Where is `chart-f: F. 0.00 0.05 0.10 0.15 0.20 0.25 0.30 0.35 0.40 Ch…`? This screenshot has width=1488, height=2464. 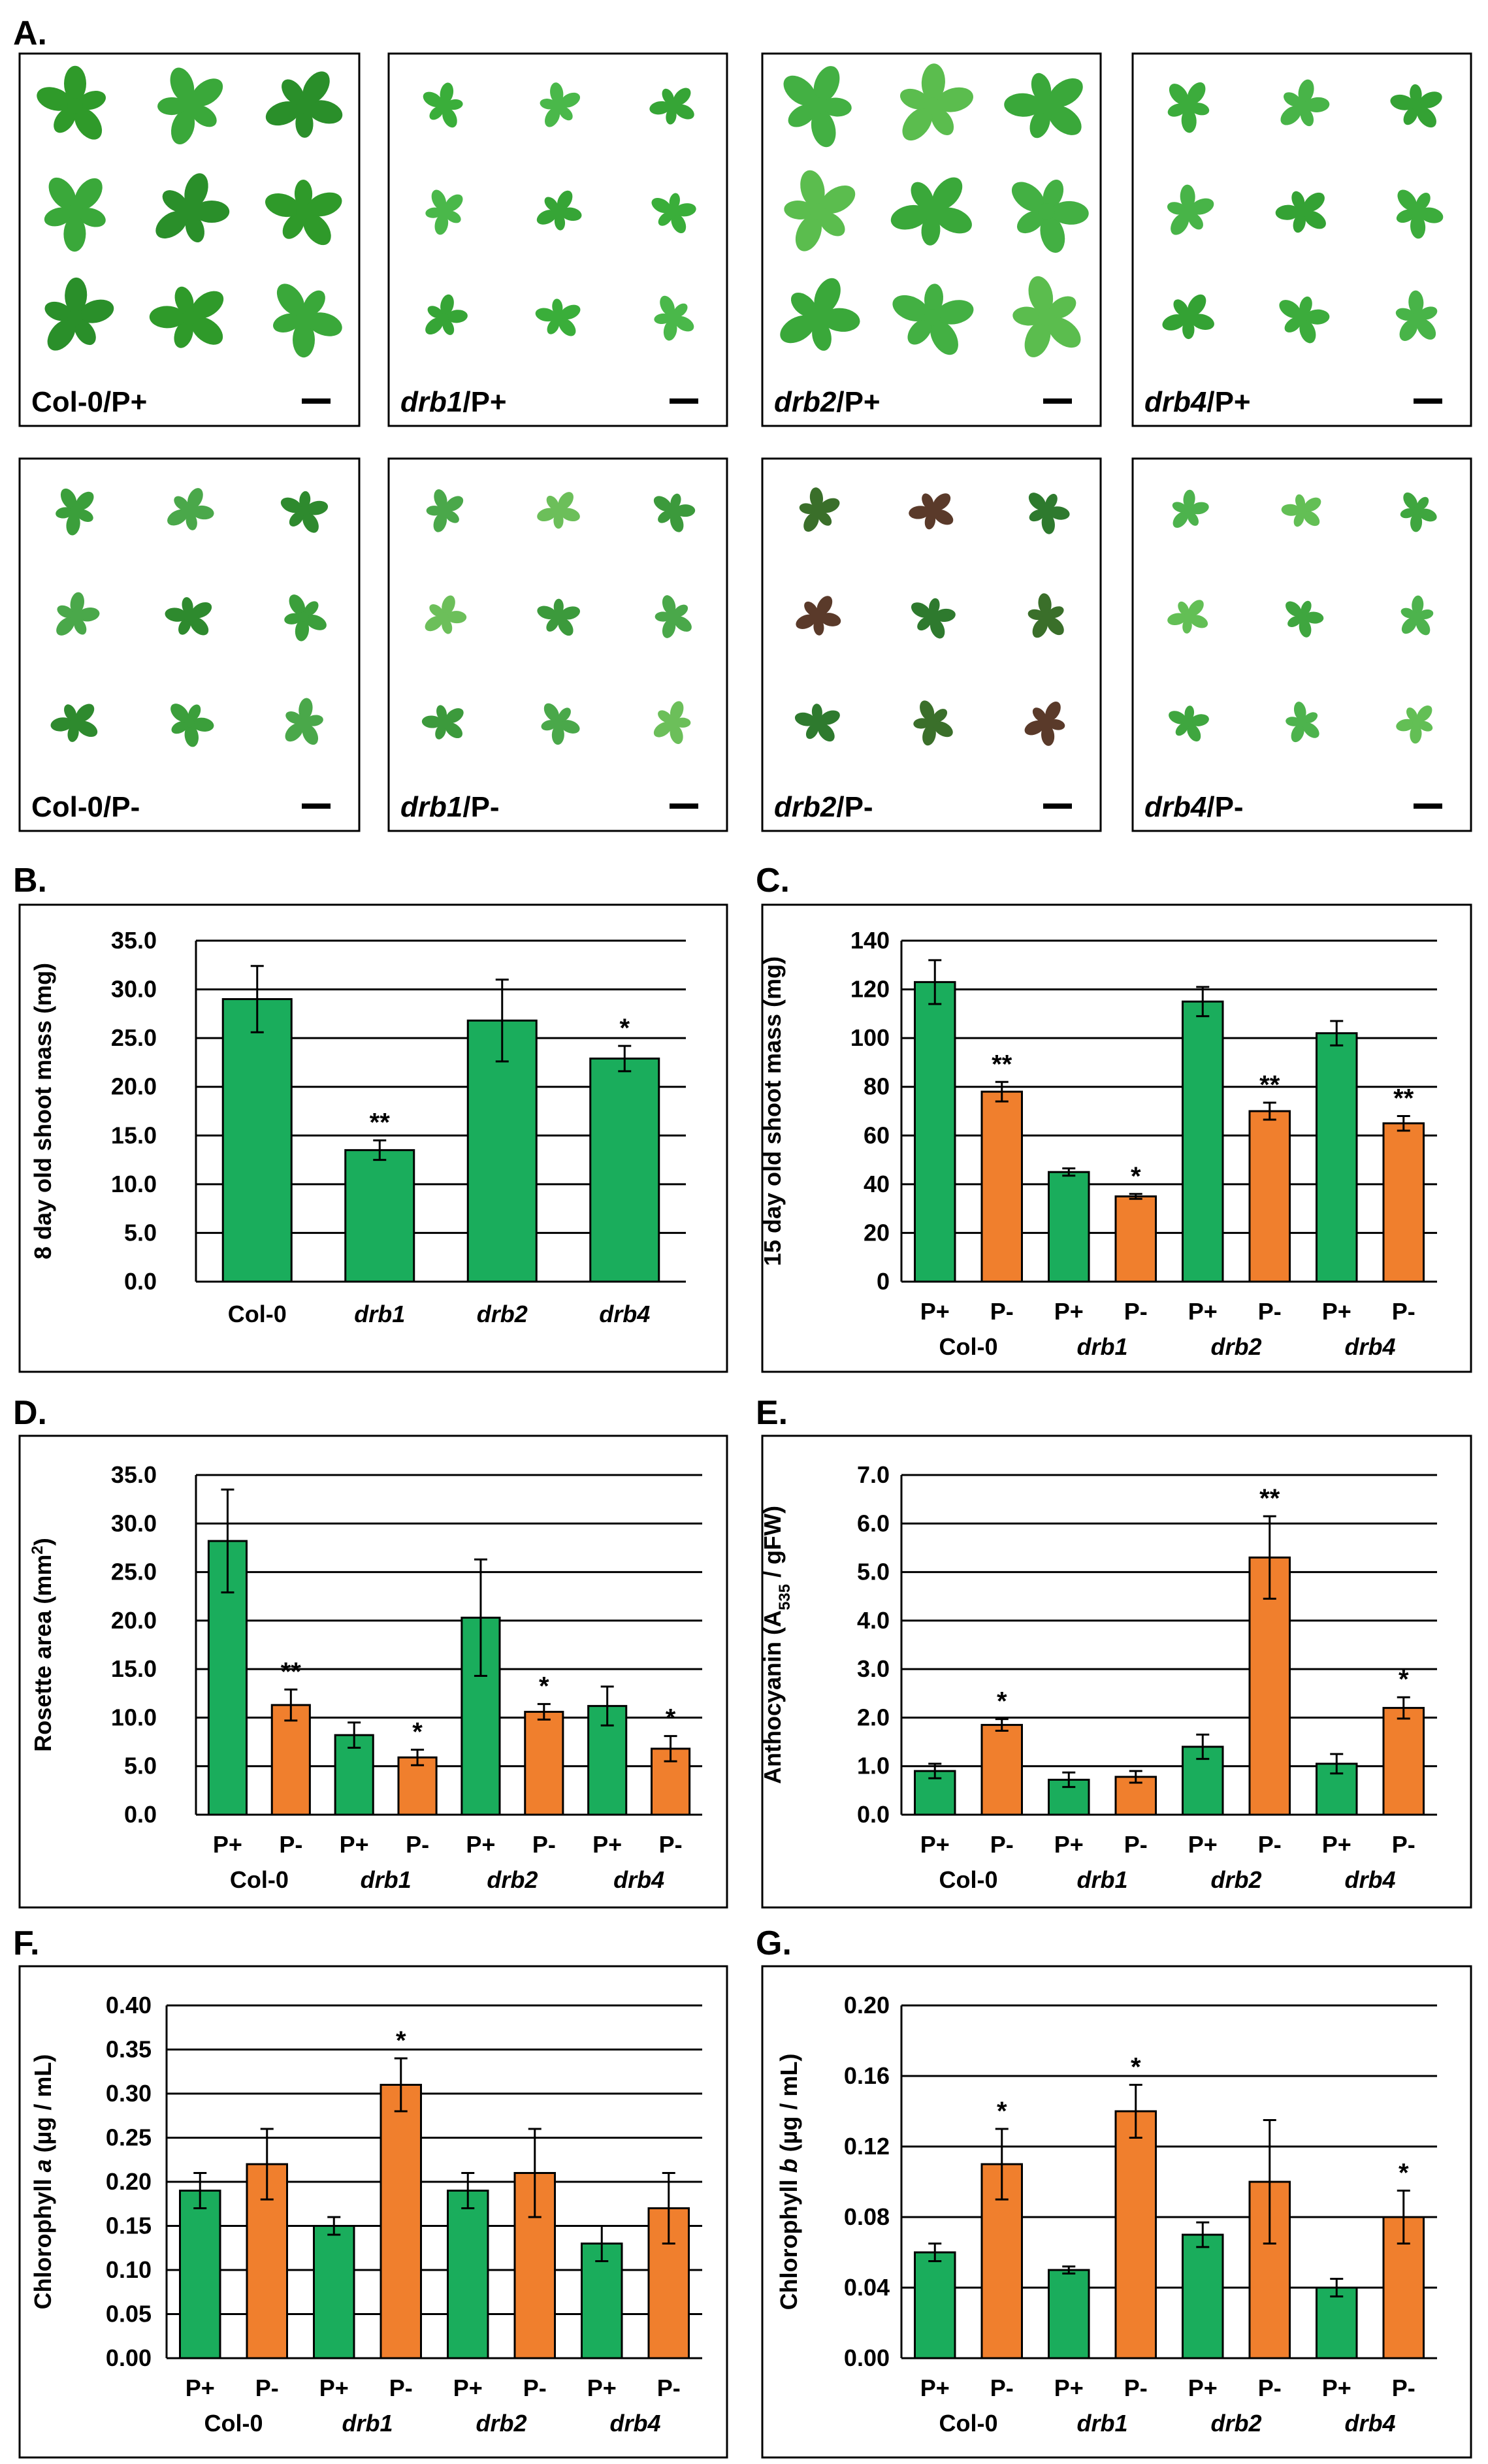 chart-f: F. 0.00 0.05 0.10 0.15 0.20 0.25 0.30 0.35 0.40 Ch… is located at coordinates (370, 2191).